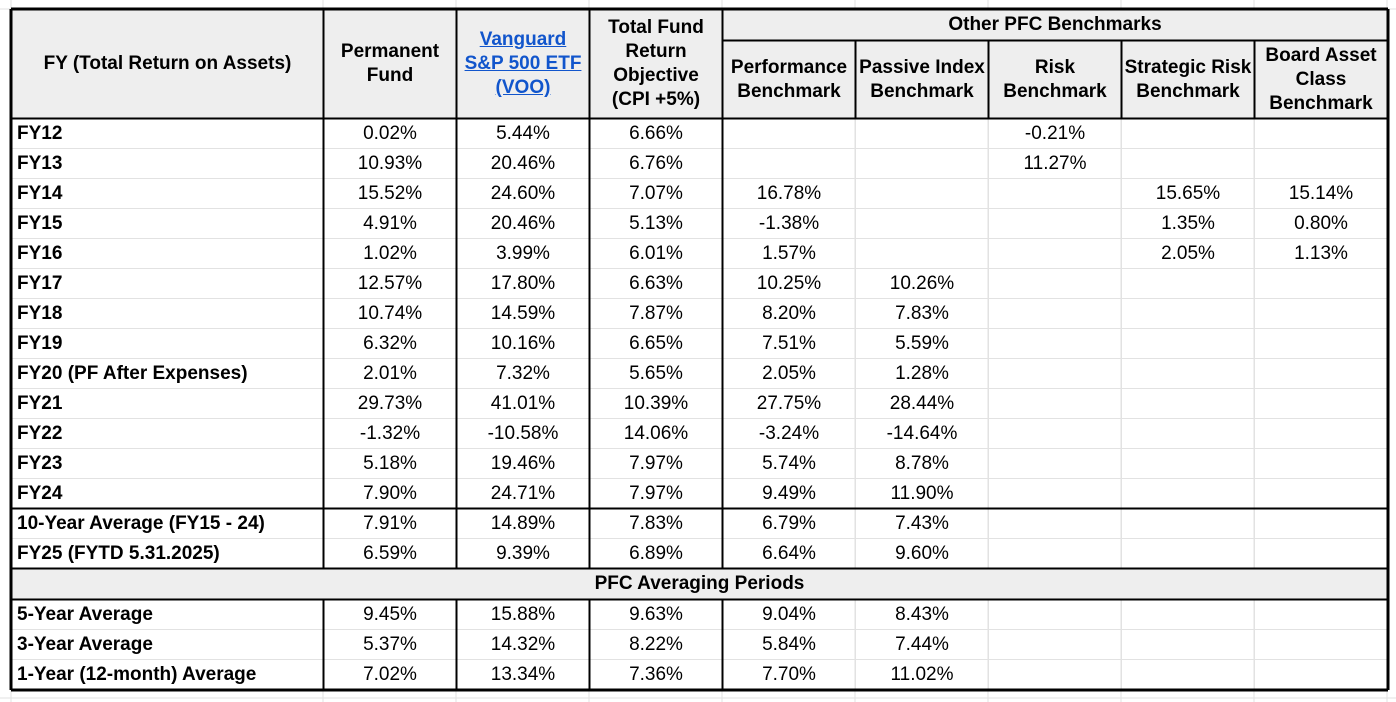 This screenshot has width=1396, height=702. I want to click on table-cell: 15.52%, so click(390, 193).